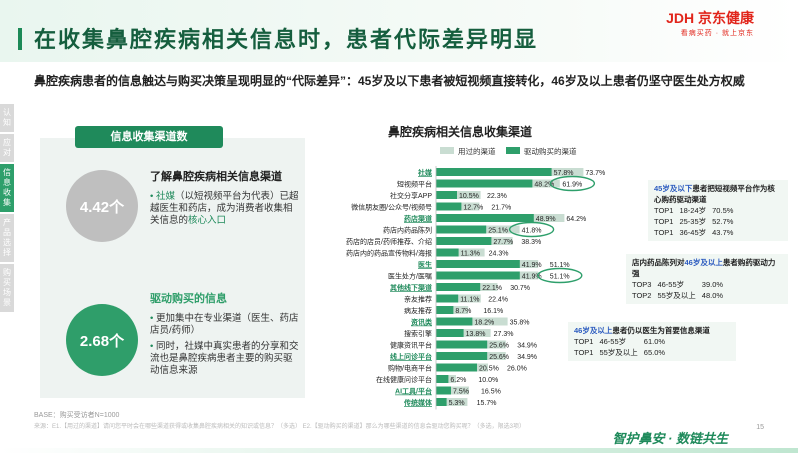  What do you see at coordinates (654, 341) in the screenshot?
I see `value-cell: 61.0%` at bounding box center [654, 341].